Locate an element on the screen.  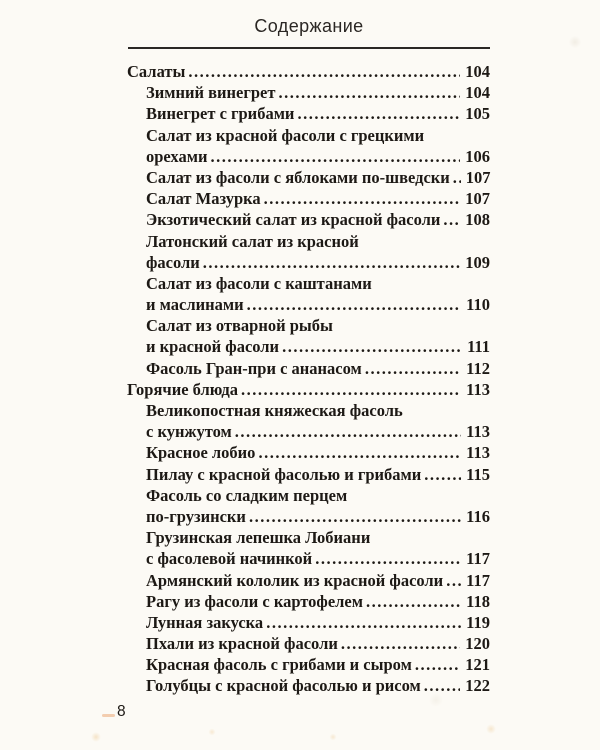
toc-section-label: Салаты is located at coordinates (156, 71).